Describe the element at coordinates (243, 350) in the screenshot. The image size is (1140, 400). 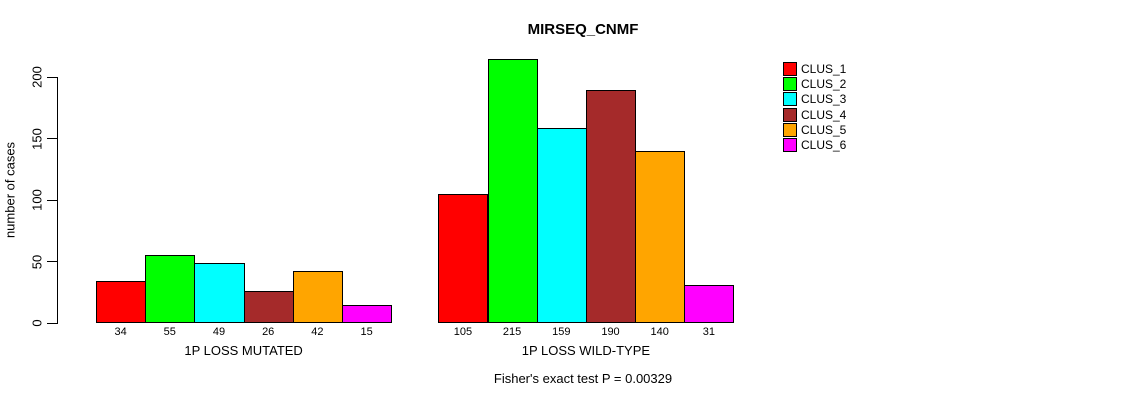
I see `x-group-label: 1P LOSS MUTATED` at that location.